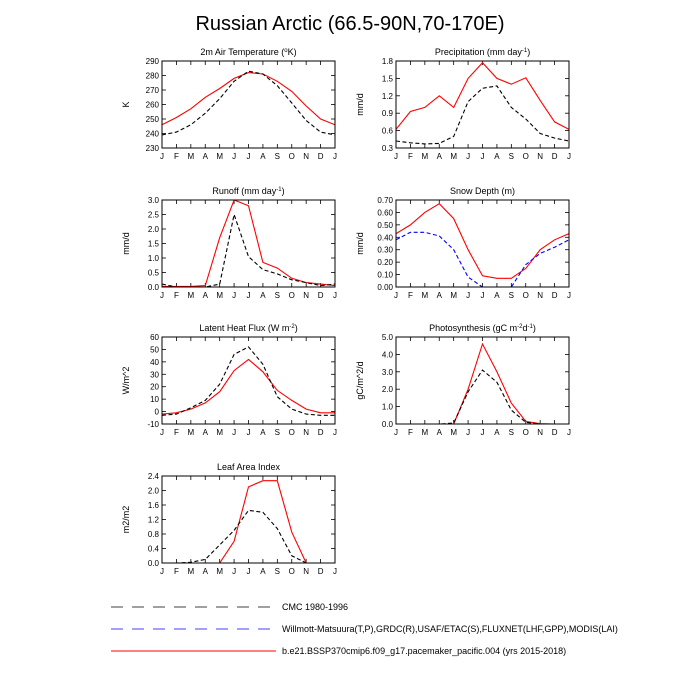 This screenshot has width=700, height=700. What do you see at coordinates (154, 549) in the screenshot?
I see `y-tick-label: 0.4` at bounding box center [154, 549].